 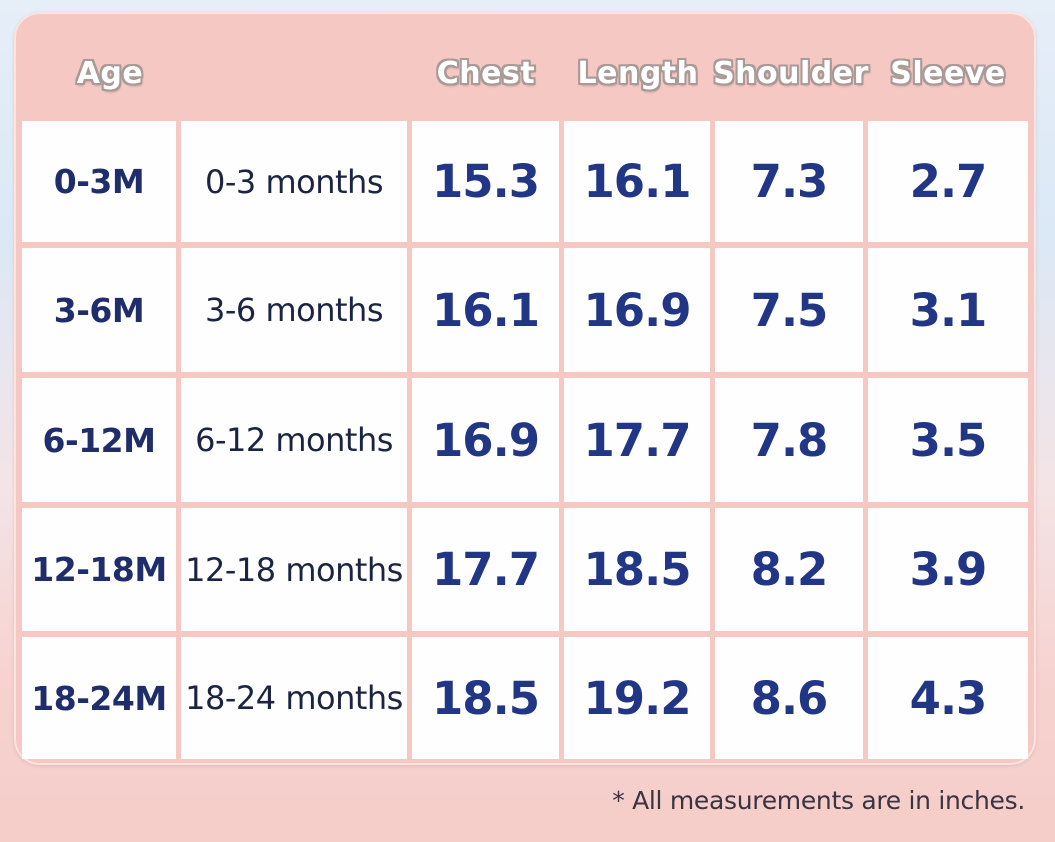 I want to click on table-cell-chest: 15.3, so click(x=485, y=181).